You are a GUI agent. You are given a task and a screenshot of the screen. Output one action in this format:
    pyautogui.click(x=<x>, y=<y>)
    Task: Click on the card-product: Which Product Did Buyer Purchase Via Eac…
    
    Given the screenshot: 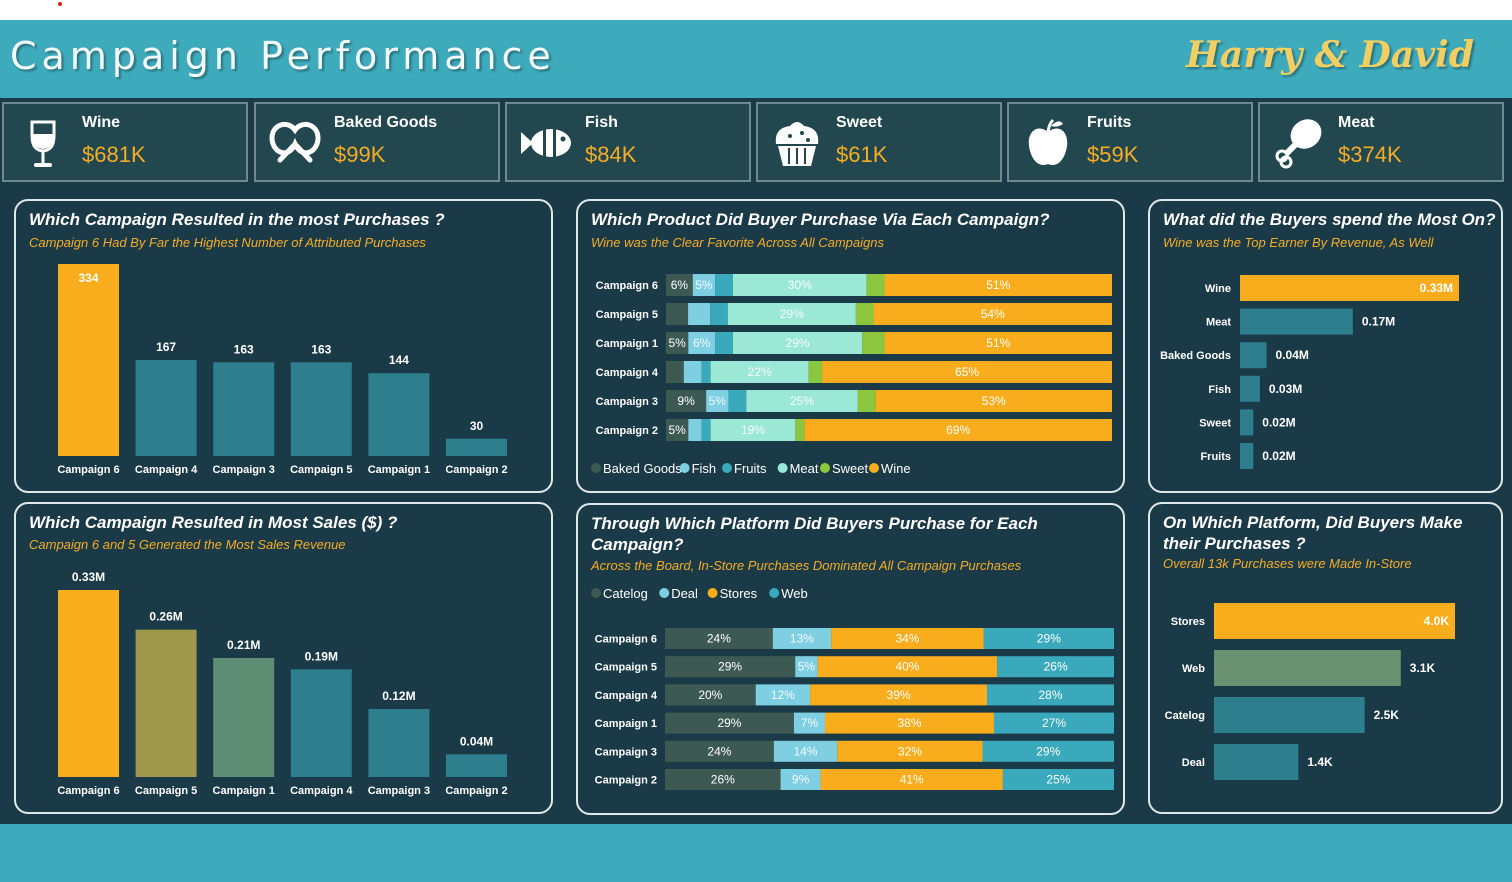 What is the action you would take?
    pyautogui.click(x=850, y=346)
    